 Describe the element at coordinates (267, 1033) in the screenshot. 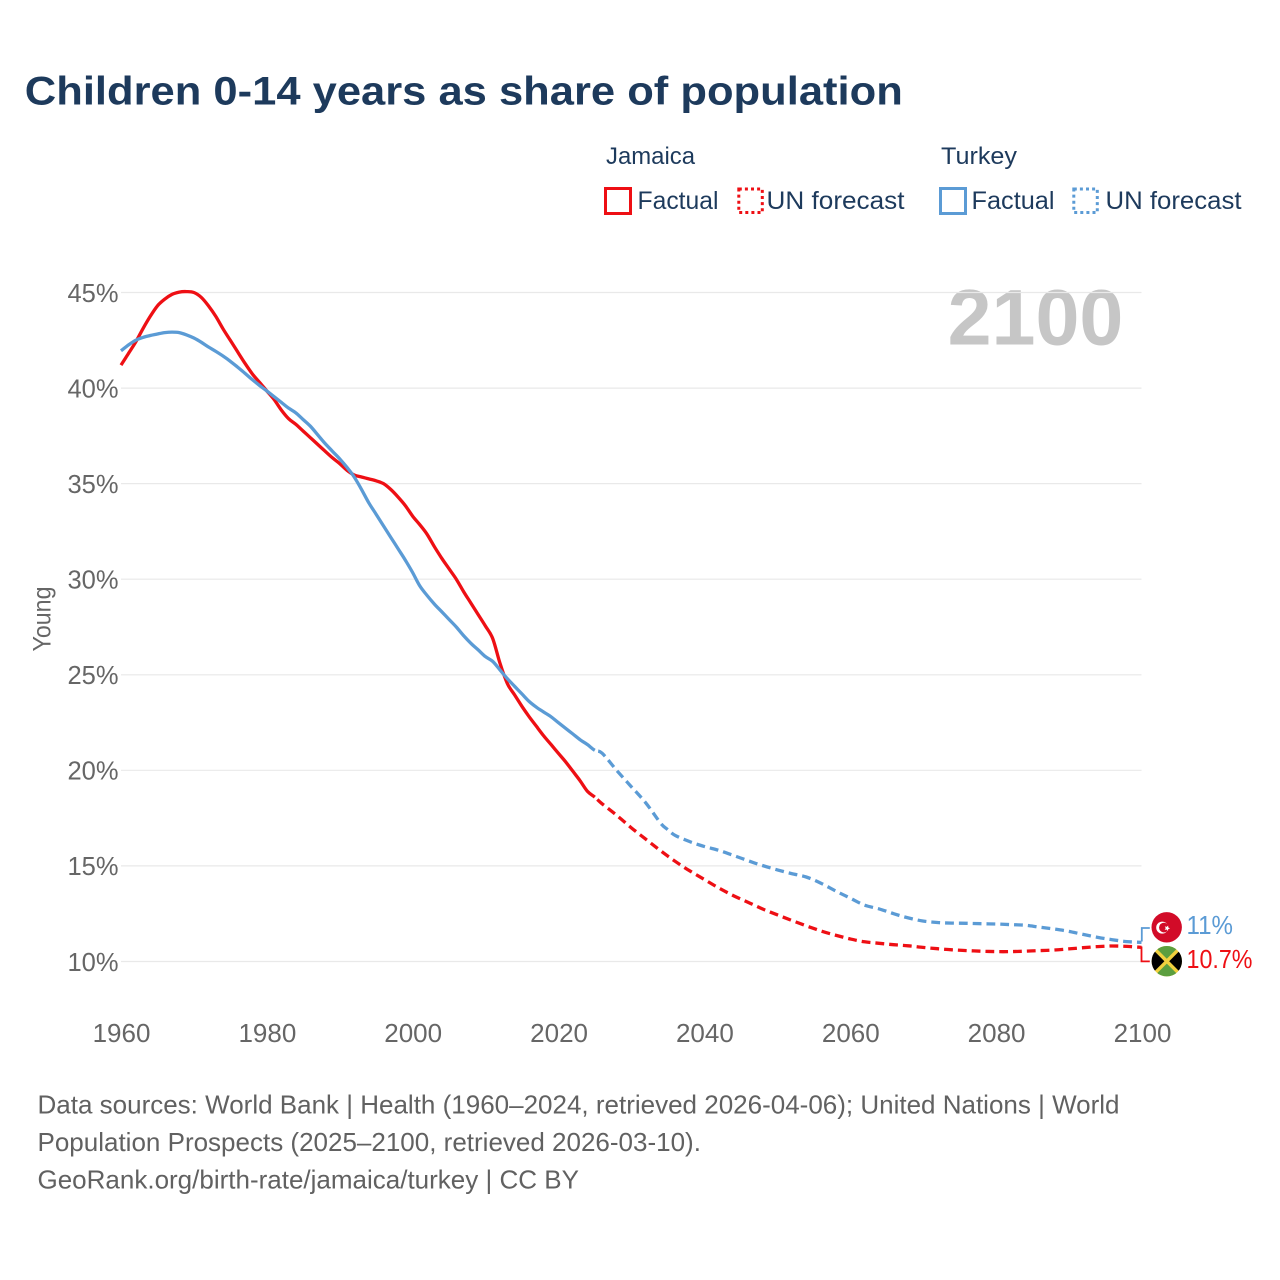

I see `svg-text: 1980` at that location.